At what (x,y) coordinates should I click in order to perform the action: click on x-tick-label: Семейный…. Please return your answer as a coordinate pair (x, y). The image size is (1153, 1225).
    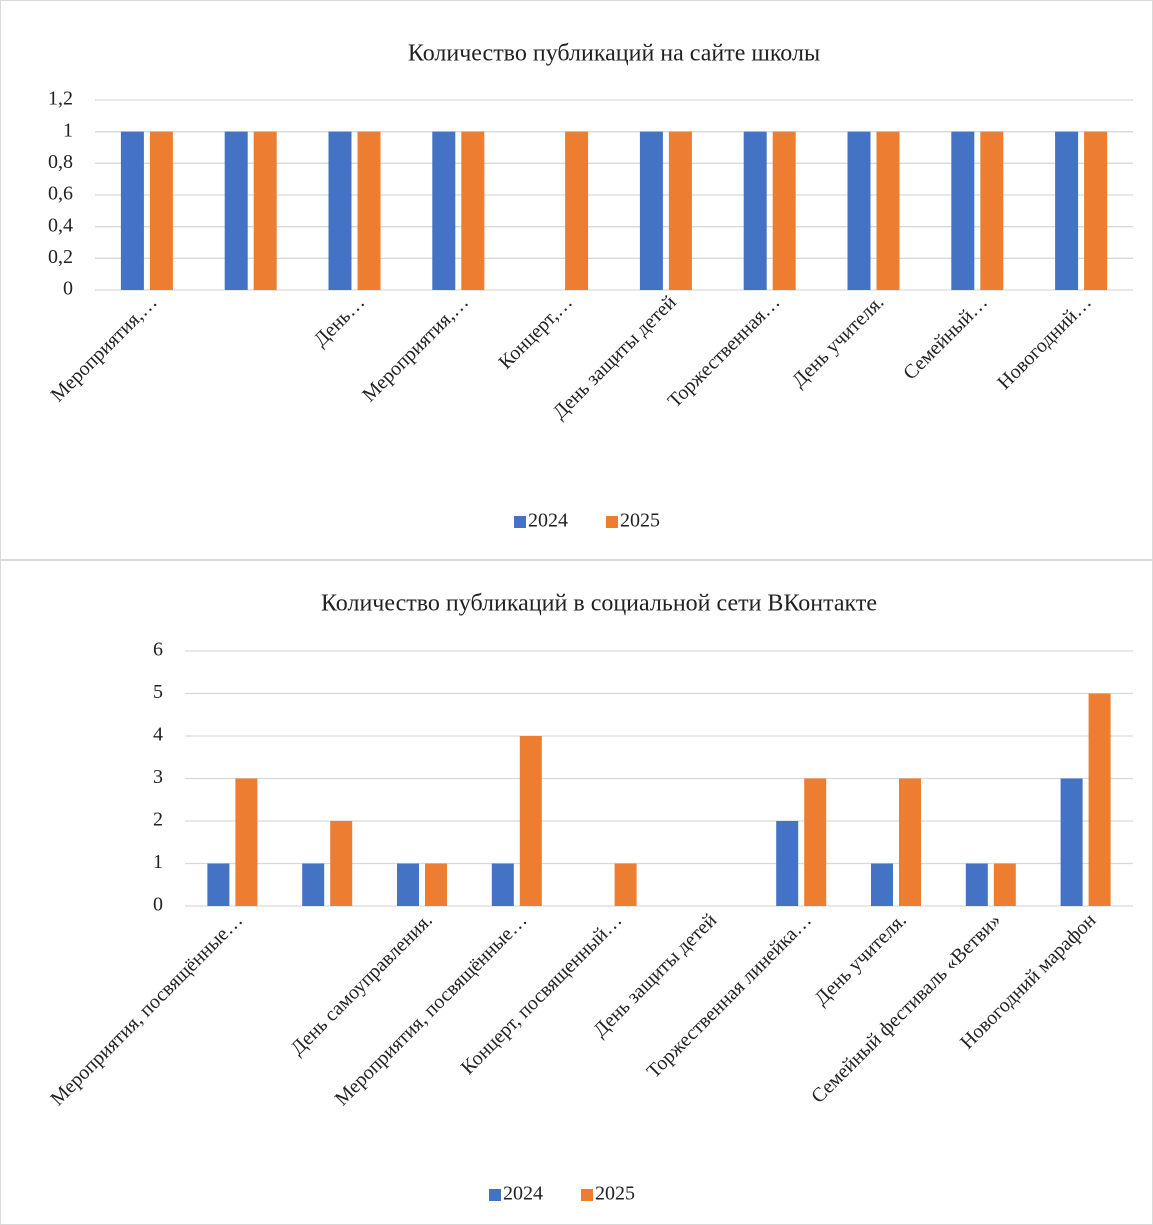
    Looking at the image, I should click on (945, 337).